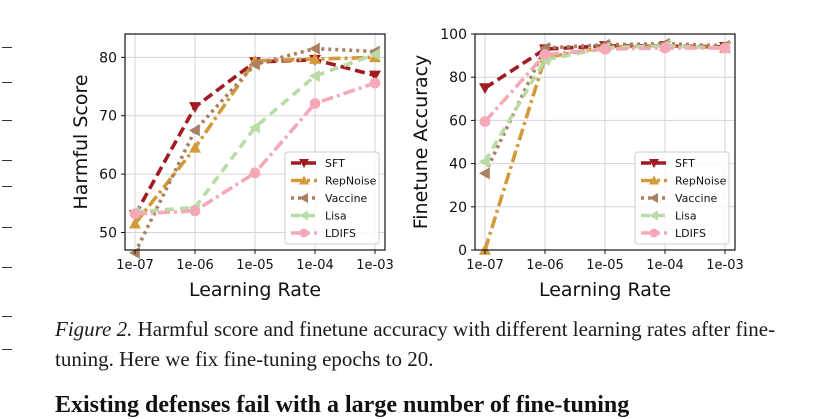 The width and height of the screenshot is (819, 419). What do you see at coordinates (458, 165) in the screenshot?
I see `y-tick-label: 40` at bounding box center [458, 165].